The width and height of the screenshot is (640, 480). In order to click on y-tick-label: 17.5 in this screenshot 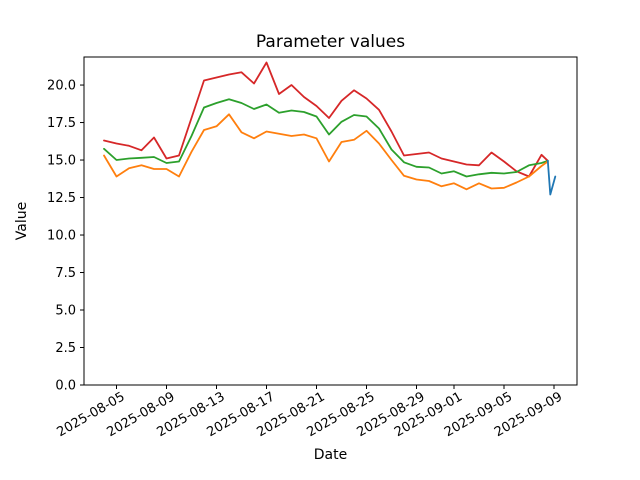, I will do `click(61, 123)`.